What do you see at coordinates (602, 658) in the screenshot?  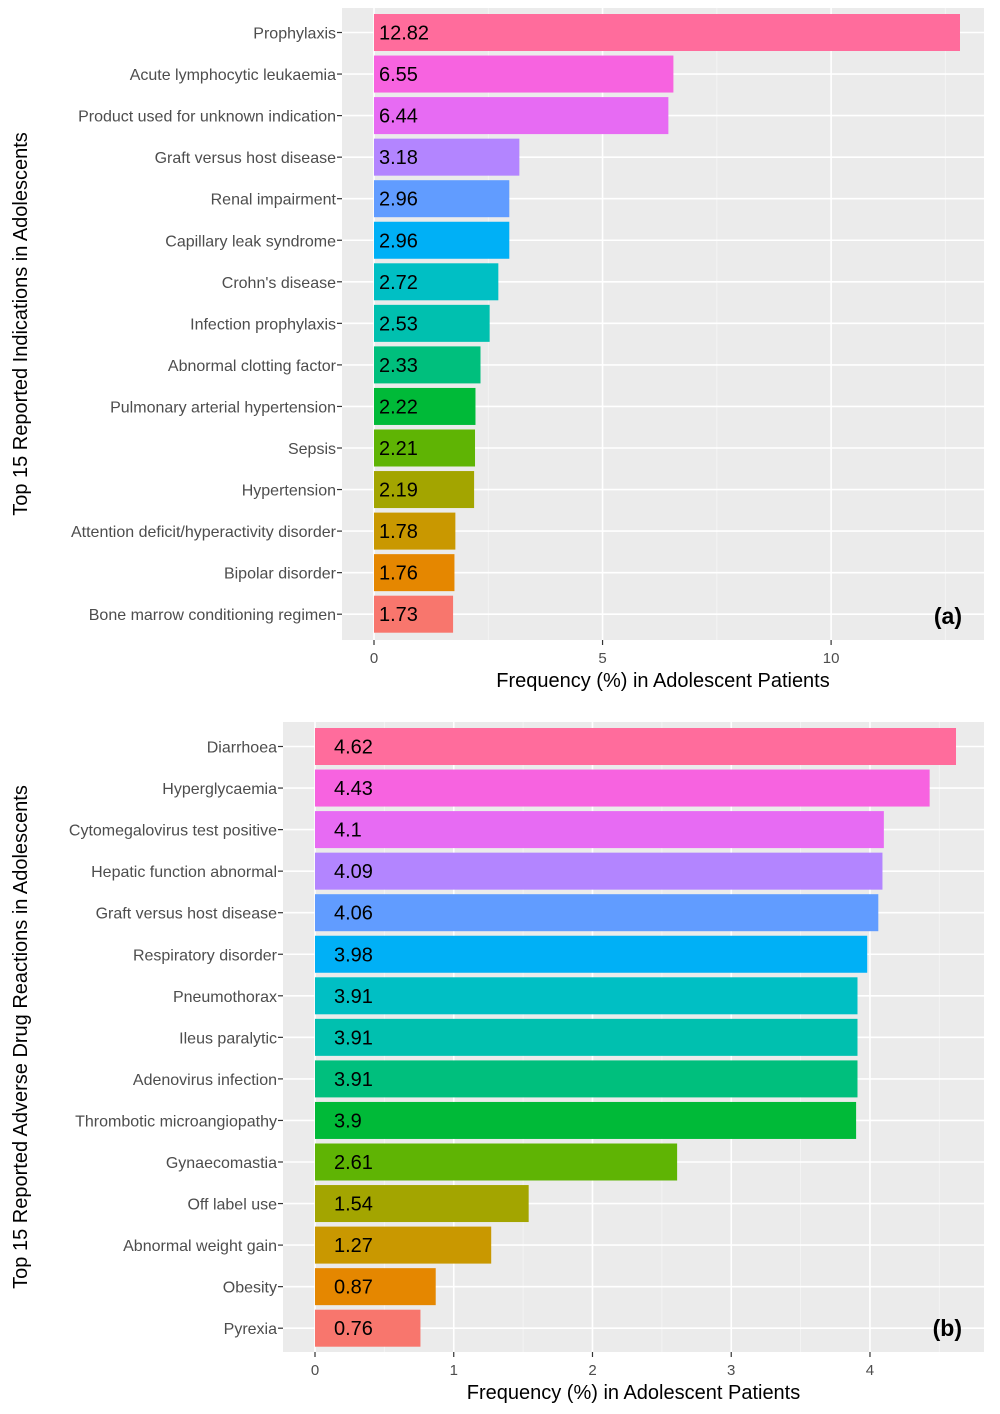 I see `x-tick-label: 5` at bounding box center [602, 658].